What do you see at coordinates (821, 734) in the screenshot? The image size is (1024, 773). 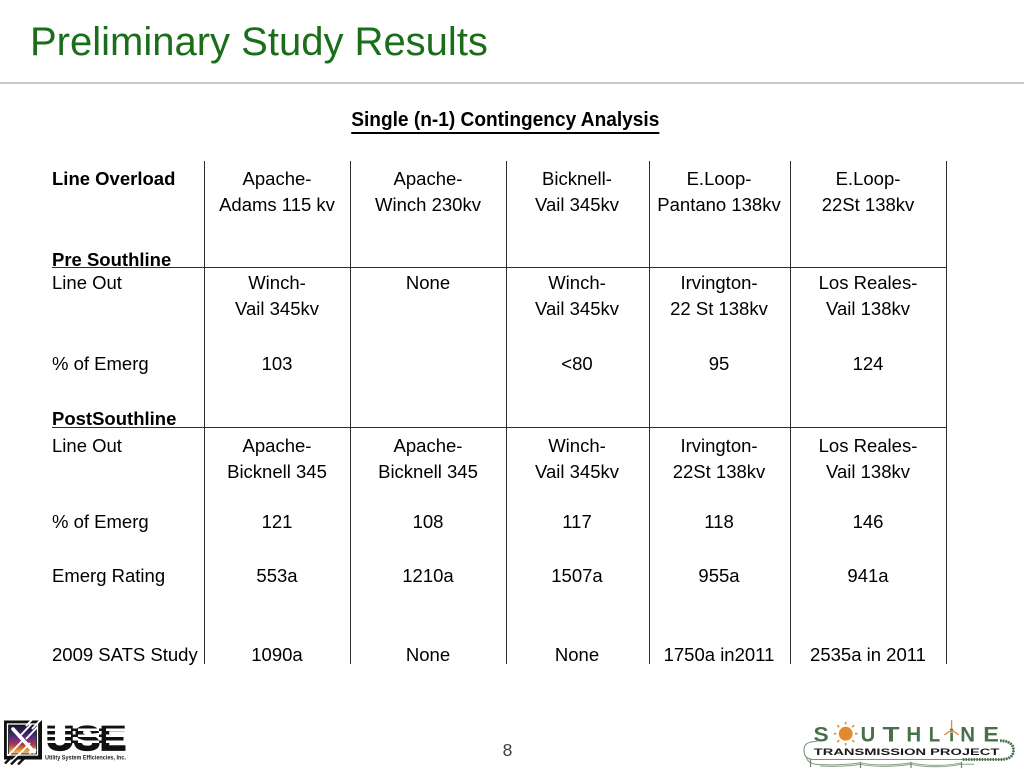 I see `svg-text: S` at bounding box center [821, 734].